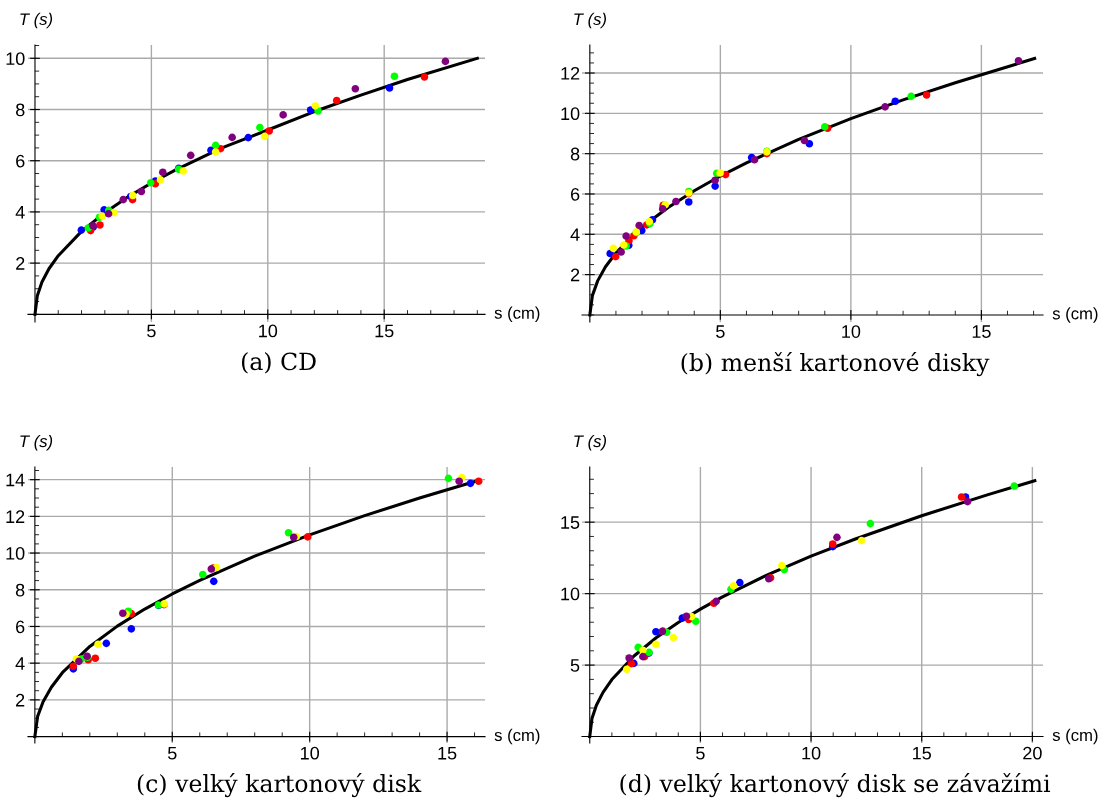 This screenshot has height=812, width=1104. What do you see at coordinates (835, 364) in the screenshot?
I see `text: (b) menší kartonové disky` at bounding box center [835, 364].